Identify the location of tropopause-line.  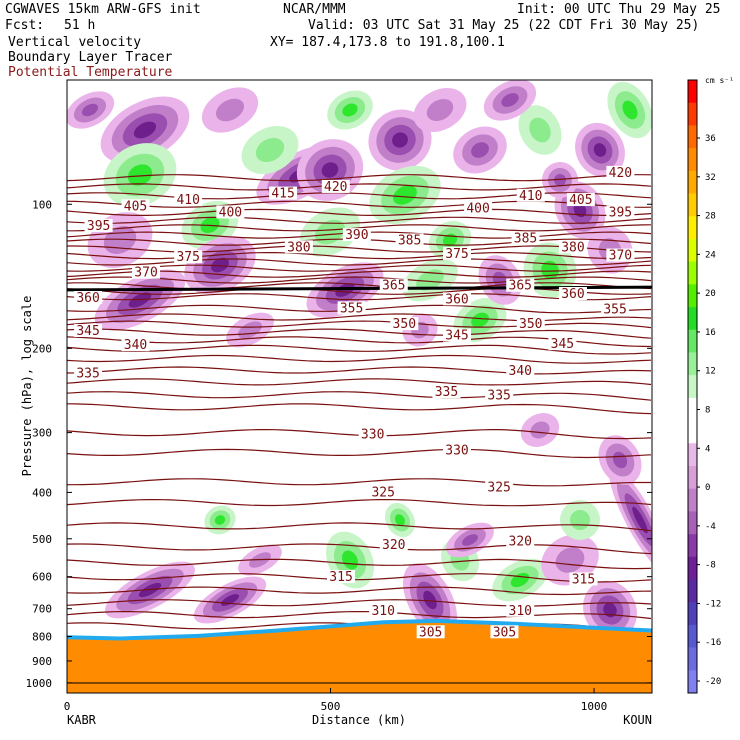
(359, 288).